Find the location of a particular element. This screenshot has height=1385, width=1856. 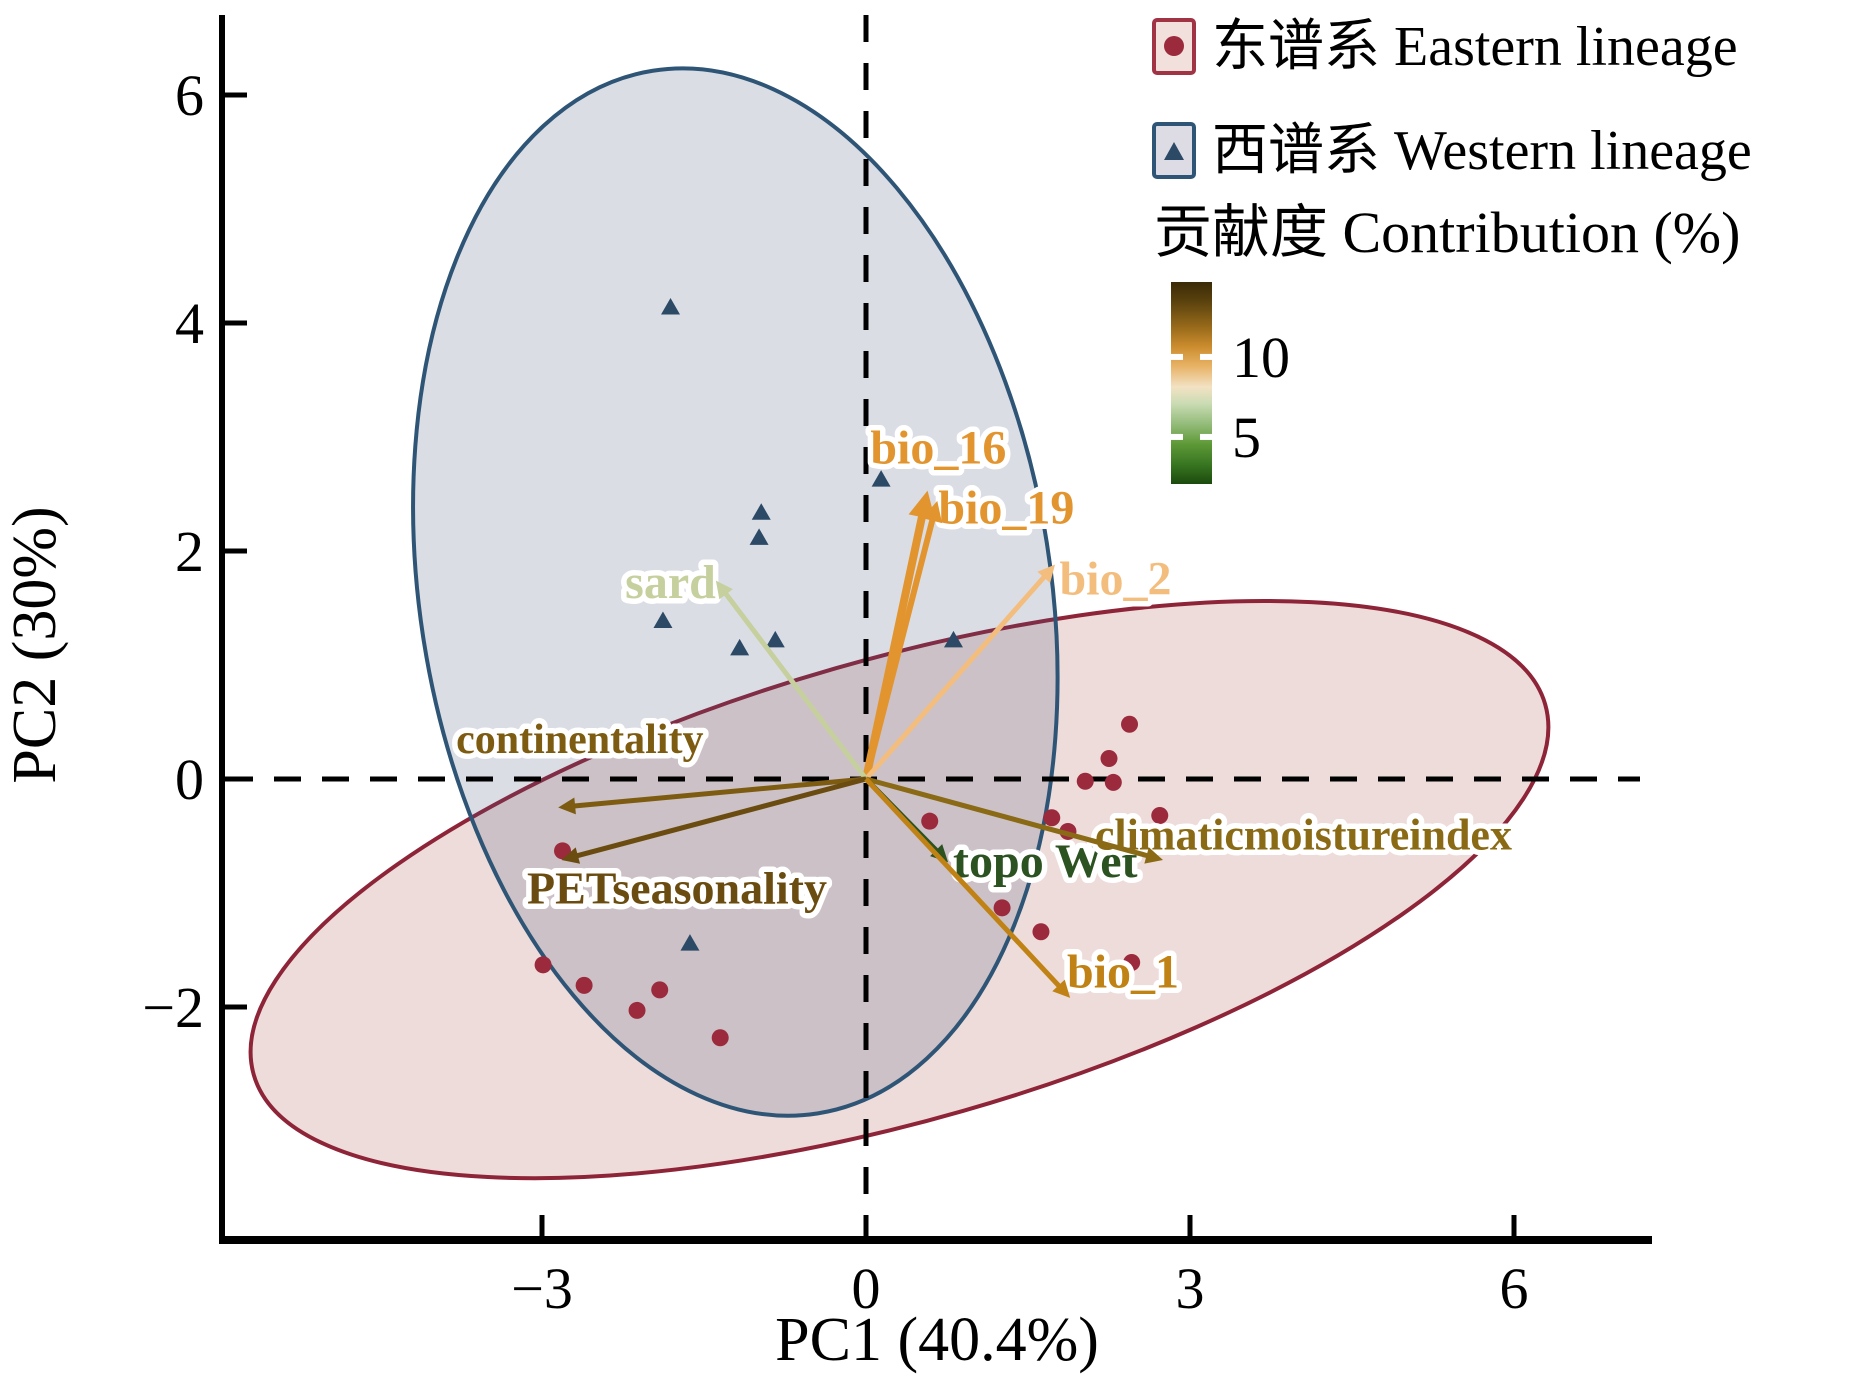

loading-label-bio_1: bio_1 is located at coordinates (1123, 972).